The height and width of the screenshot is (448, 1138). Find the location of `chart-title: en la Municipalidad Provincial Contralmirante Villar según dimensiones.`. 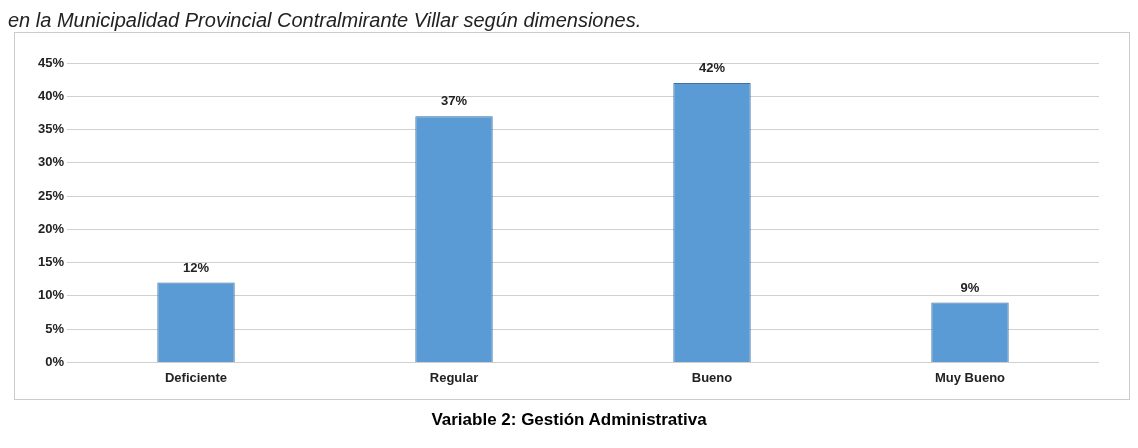

chart-title: en la Municipalidad Provincial Contralmirante Villar según dimensiones. is located at coordinates (325, 20).